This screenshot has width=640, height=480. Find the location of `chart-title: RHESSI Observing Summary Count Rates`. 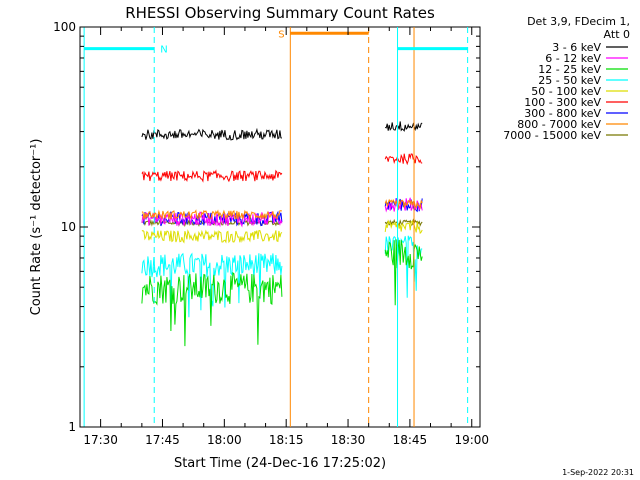

chart-title: RHESSI Observing Summary Count Rates is located at coordinates (280, 13).